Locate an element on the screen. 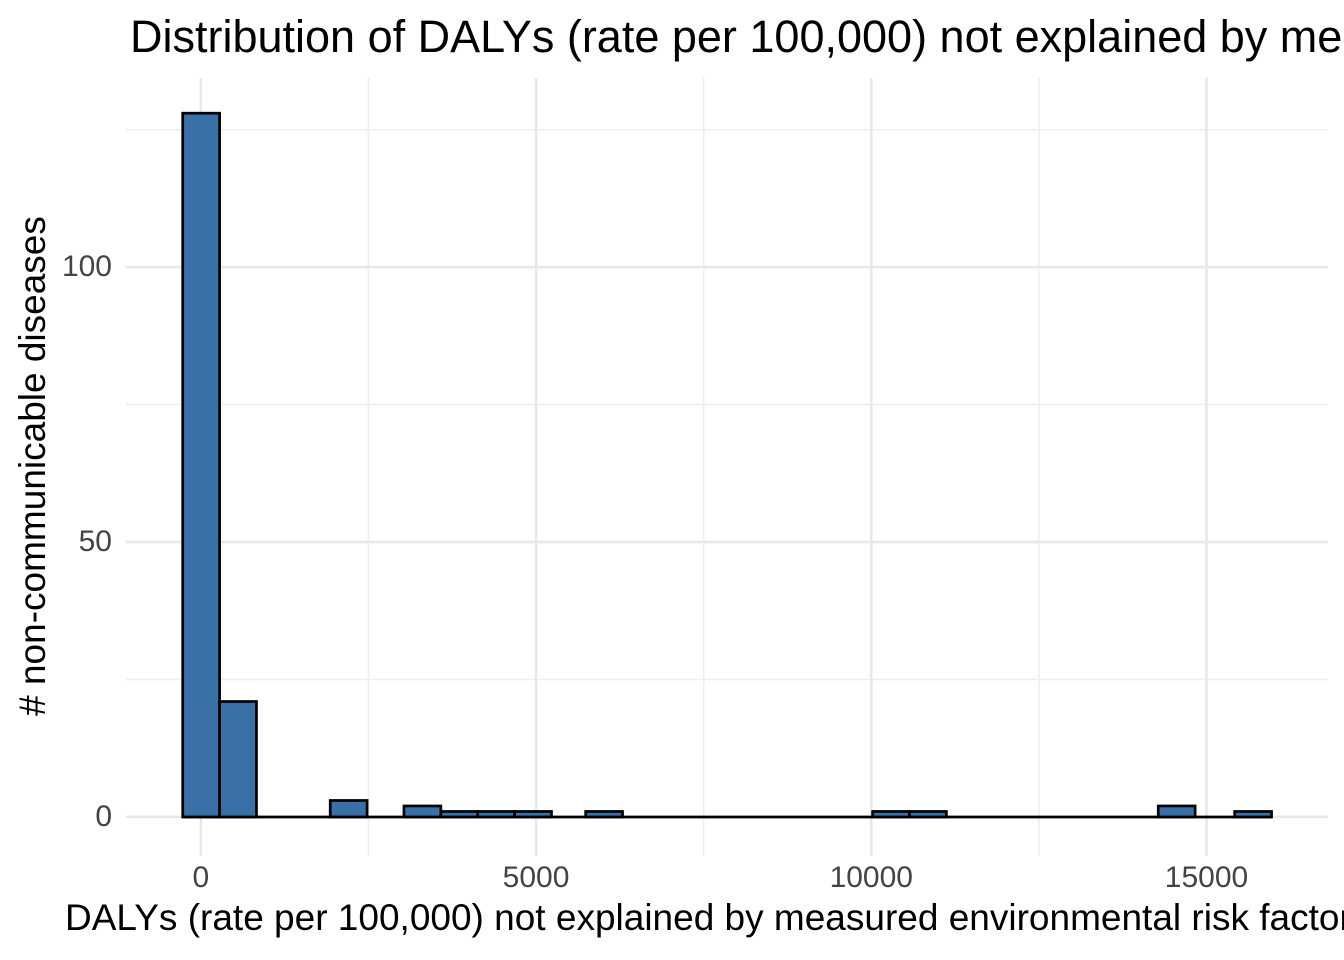 The height and width of the screenshot is (960, 1344). y-tick-label: 50 is located at coordinates (95, 542).